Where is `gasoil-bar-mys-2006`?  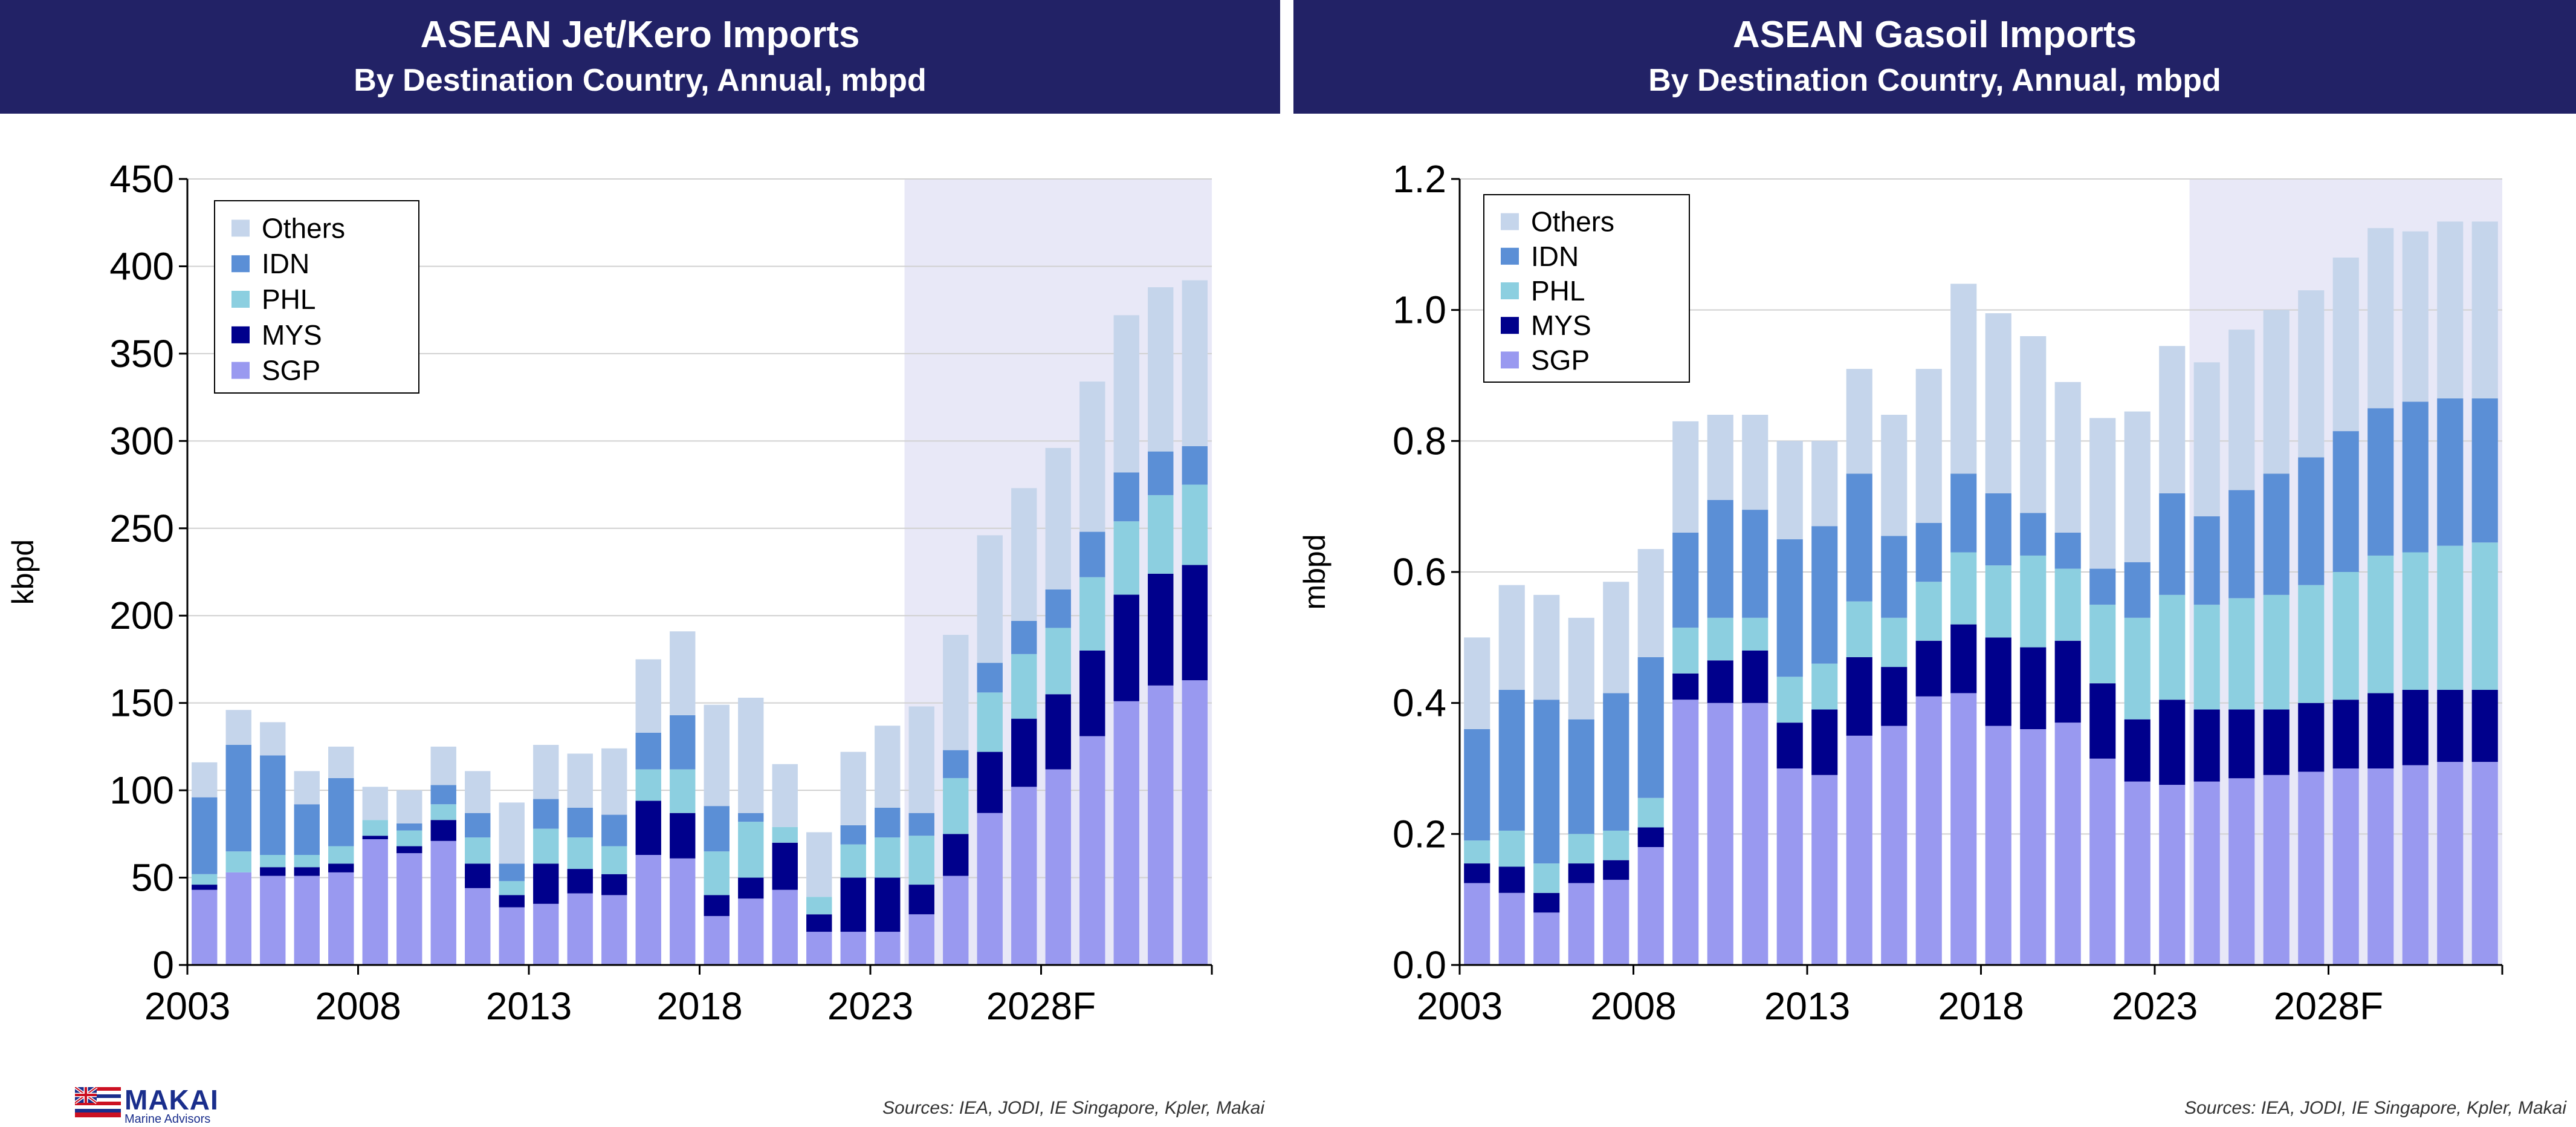 gasoil-bar-mys-2006 is located at coordinates (1581, 873).